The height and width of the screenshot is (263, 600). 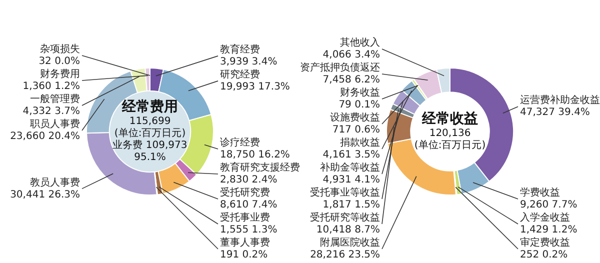 What do you see at coordinates (150, 122) in the screenshot?
I see `text: 115,699` at bounding box center [150, 122].